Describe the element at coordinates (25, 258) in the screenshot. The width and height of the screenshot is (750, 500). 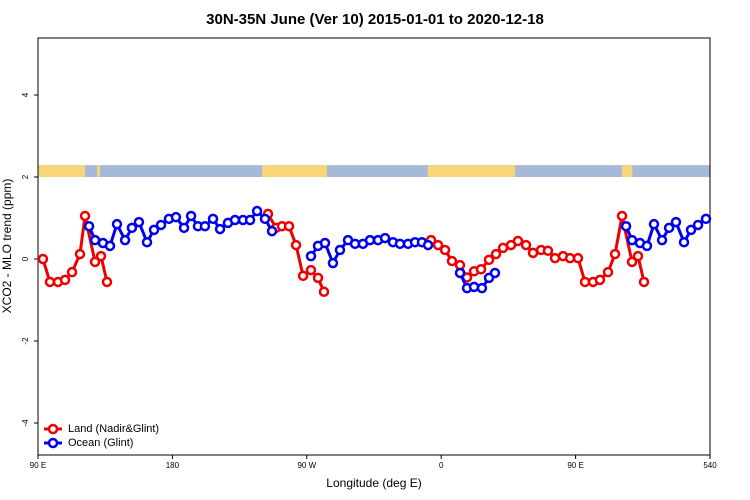
I see `y-tick-label: 0` at that location.